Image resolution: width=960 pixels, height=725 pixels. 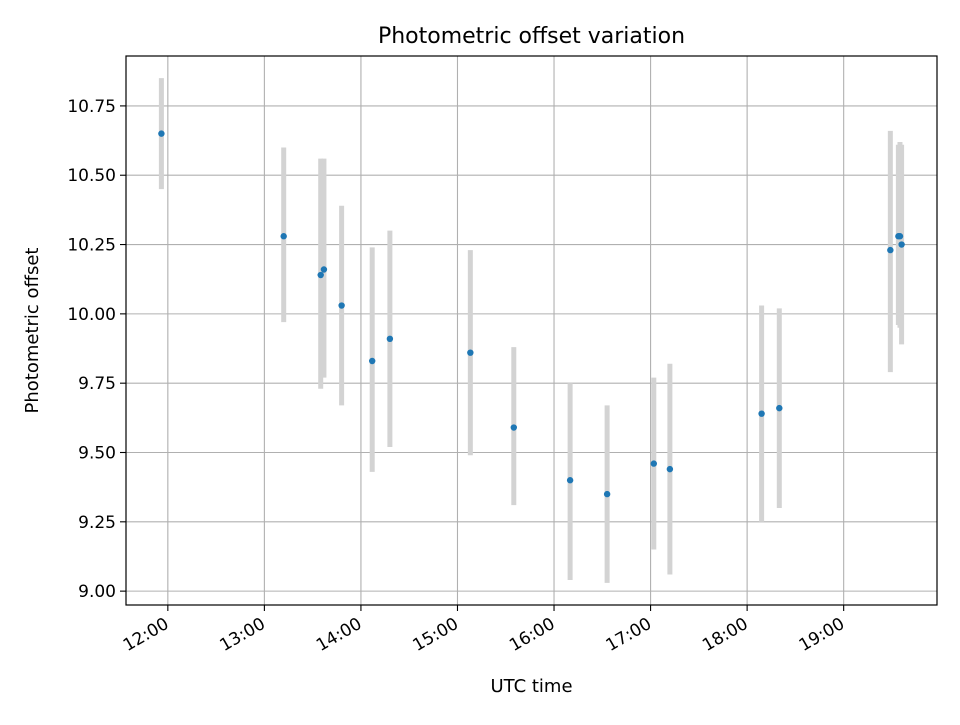 What do you see at coordinates (91, 246) in the screenshot?
I see `y-tick-label: 10.25` at bounding box center [91, 246].